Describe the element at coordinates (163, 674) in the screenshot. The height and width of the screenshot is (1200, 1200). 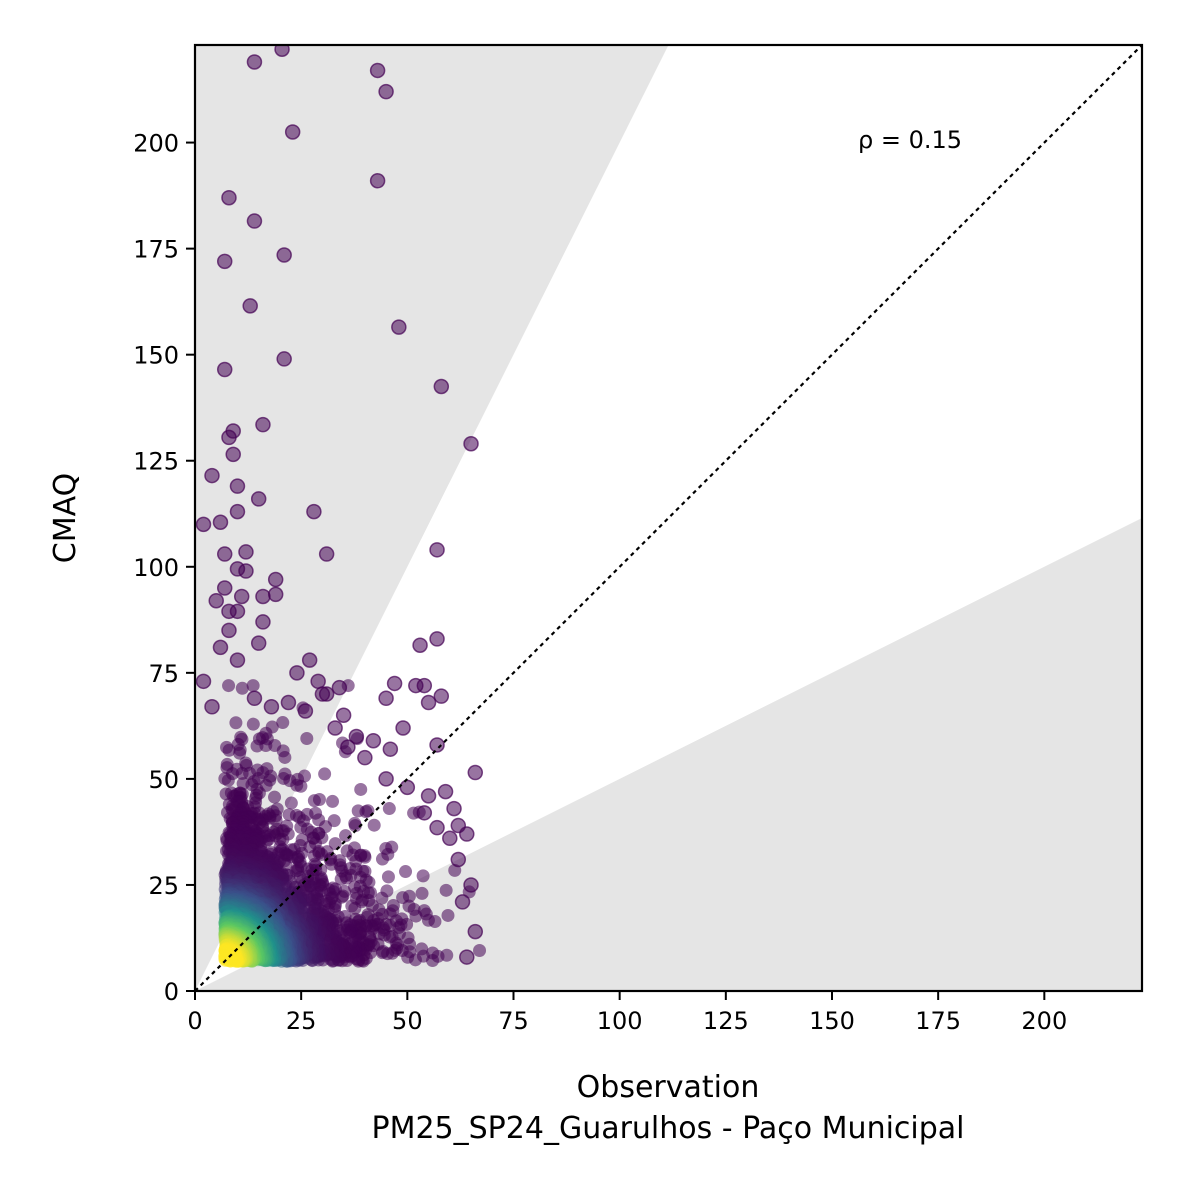
I see `y-tick-label: 75` at that location.